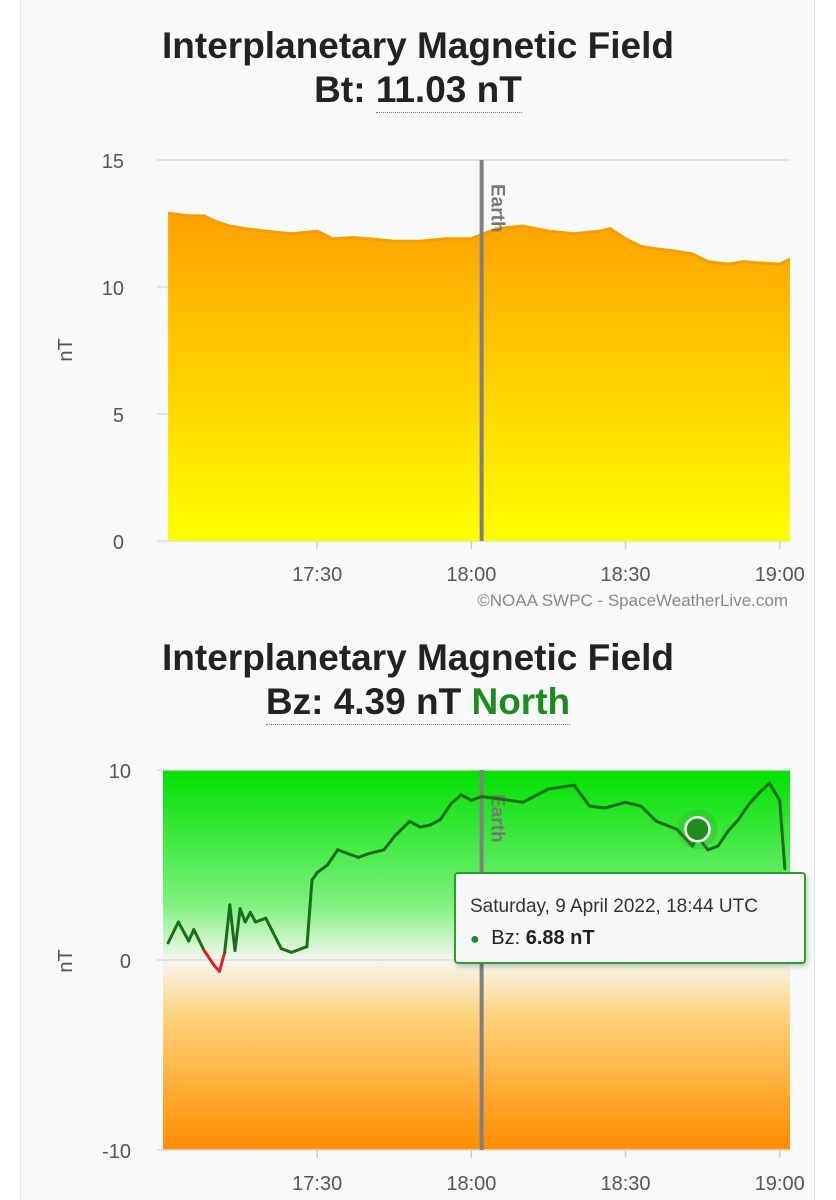  I want to click on bz-y-axis-label: nT, so click(66, 960).